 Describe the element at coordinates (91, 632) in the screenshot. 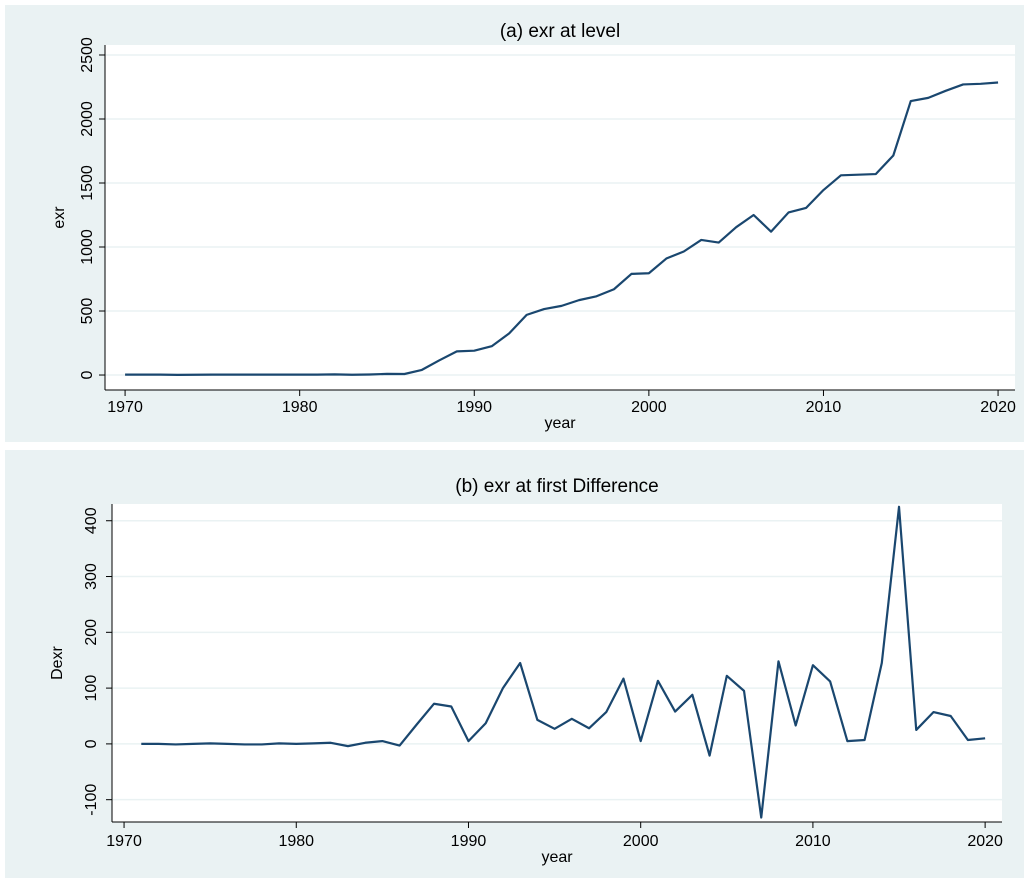

I see `y-tick-label: 200` at that location.